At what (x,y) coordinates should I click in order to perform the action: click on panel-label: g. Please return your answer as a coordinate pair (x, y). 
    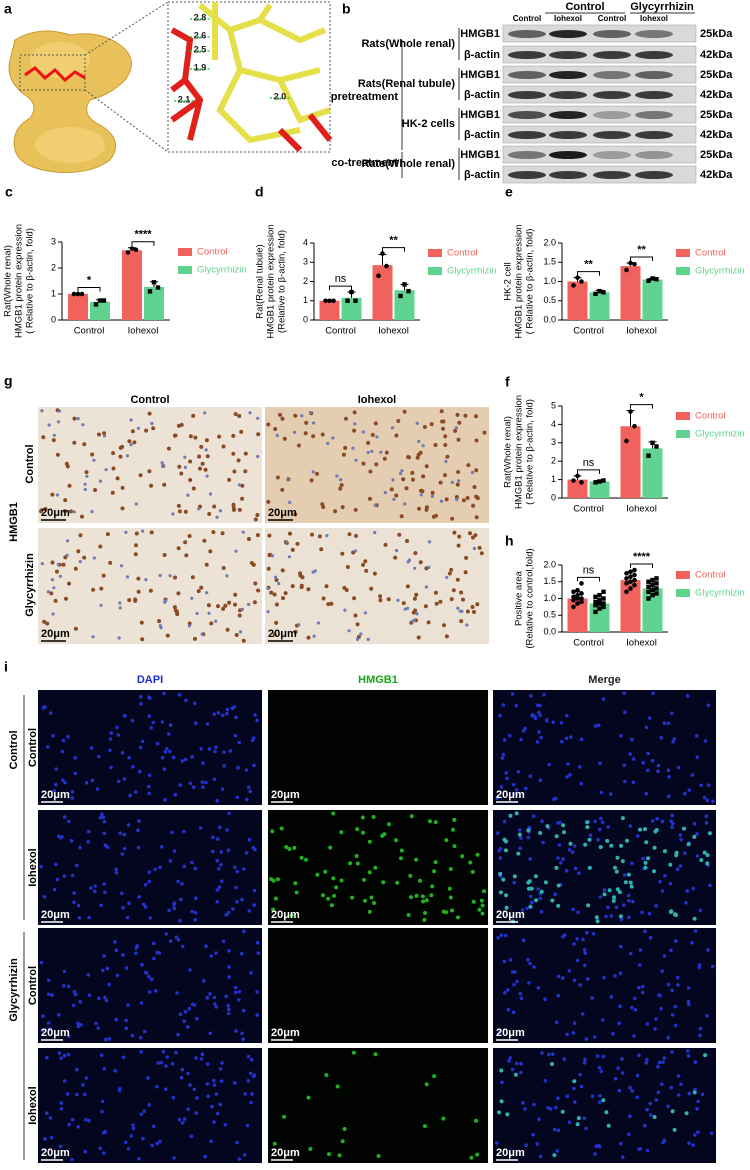
    Looking at the image, I should click on (8, 381).